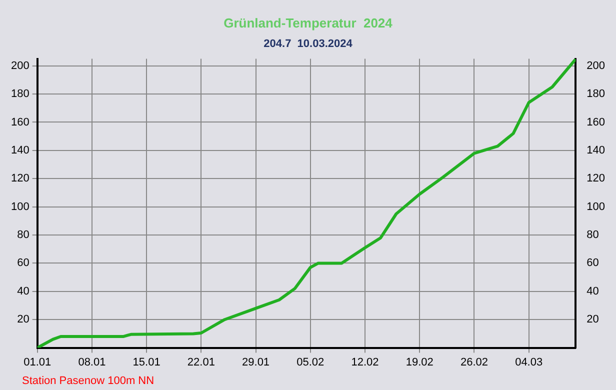 The height and width of the screenshot is (390, 616). What do you see at coordinates (596, 122) in the screenshot?
I see `y2-tick-label: 160` at bounding box center [596, 122].